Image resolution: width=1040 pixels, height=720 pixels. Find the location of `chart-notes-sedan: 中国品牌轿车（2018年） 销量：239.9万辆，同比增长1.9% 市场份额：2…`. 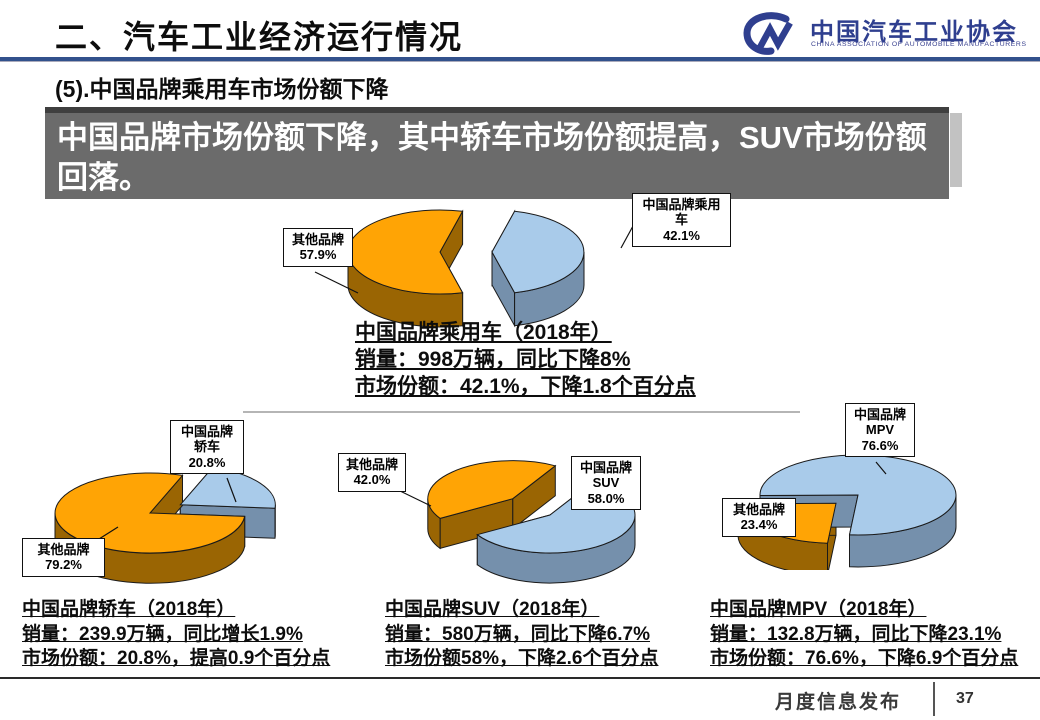

chart-notes-sedan: 中国品牌轿车（2018年） 销量：239.9万辆，同比增长1.9% 市场份额：2… is located at coordinates (176, 635).